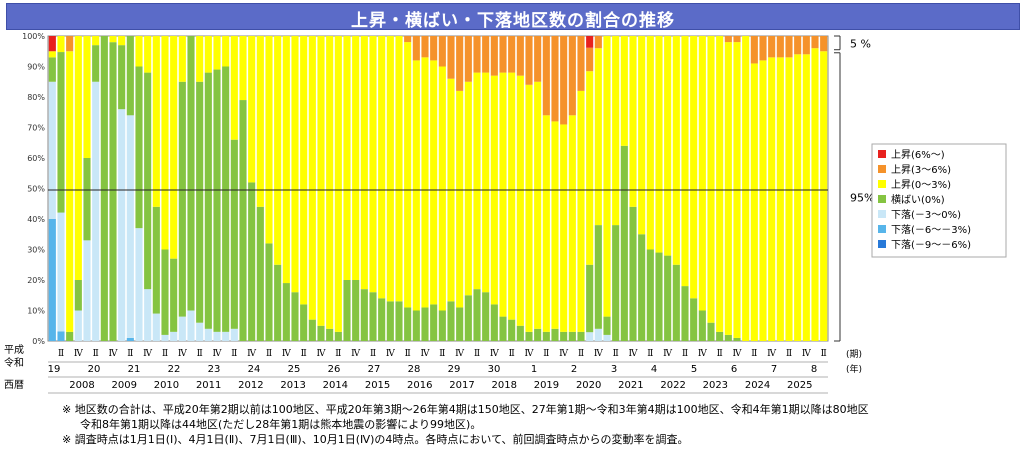 The image size is (1024, 451). Describe the element at coordinates (630, 385) in the screenshot. I see `western-year-label: 2021` at that location.